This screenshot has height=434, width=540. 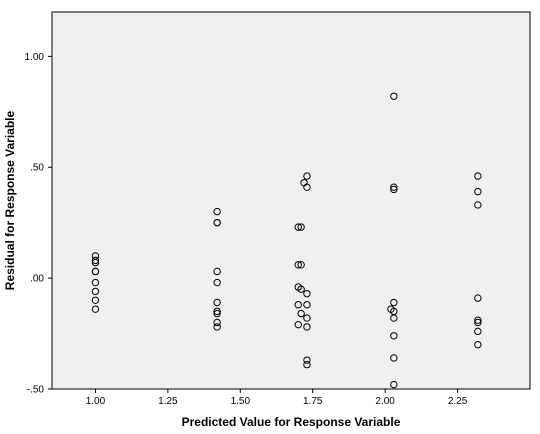 I want to click on x-tick-label: 2.25, so click(x=458, y=401).